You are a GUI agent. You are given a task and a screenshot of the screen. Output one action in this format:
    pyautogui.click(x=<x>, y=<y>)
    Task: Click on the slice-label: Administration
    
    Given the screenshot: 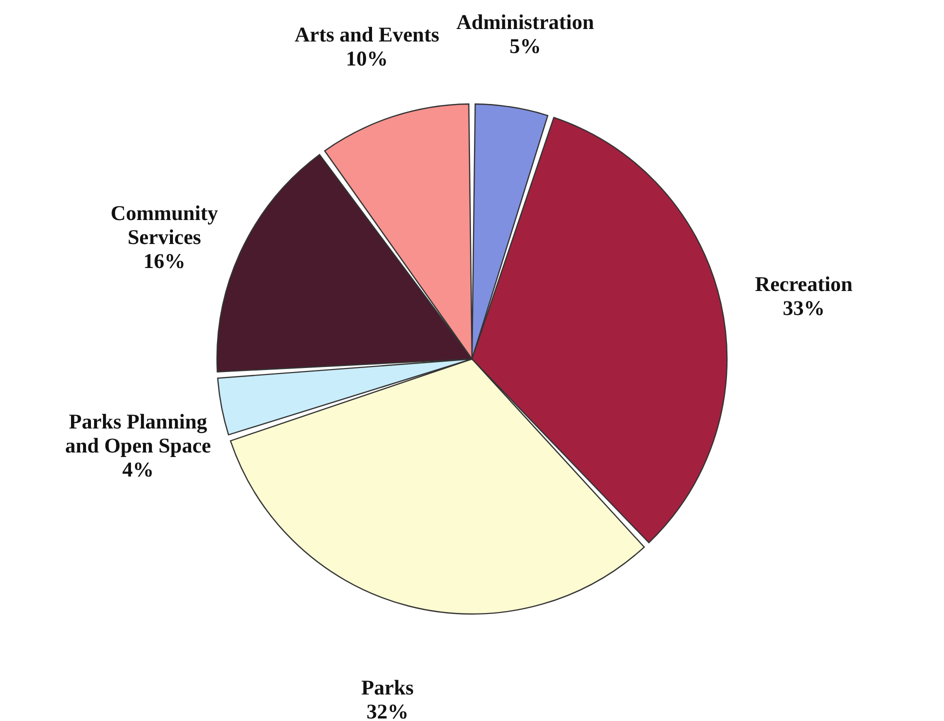 What is the action you would take?
    pyautogui.click(x=525, y=22)
    